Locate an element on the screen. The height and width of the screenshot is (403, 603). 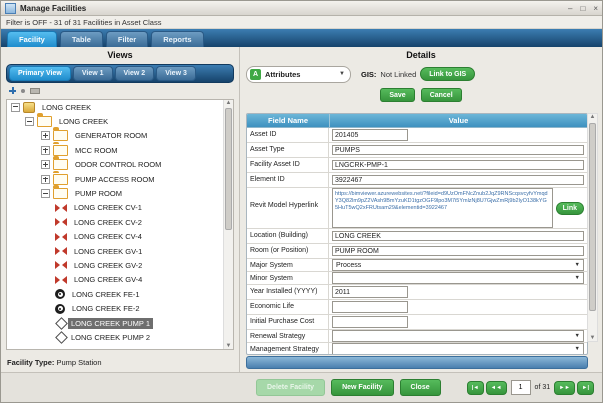
field-label: Location (Building) is located at coordinates (288, 236).